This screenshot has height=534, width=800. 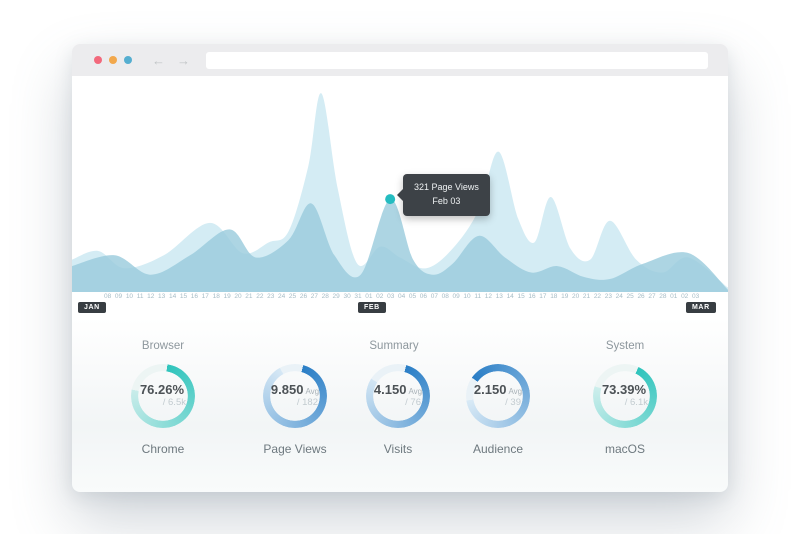 What do you see at coordinates (412, 296) in the screenshot?
I see `x-tick-label: 05` at bounding box center [412, 296].